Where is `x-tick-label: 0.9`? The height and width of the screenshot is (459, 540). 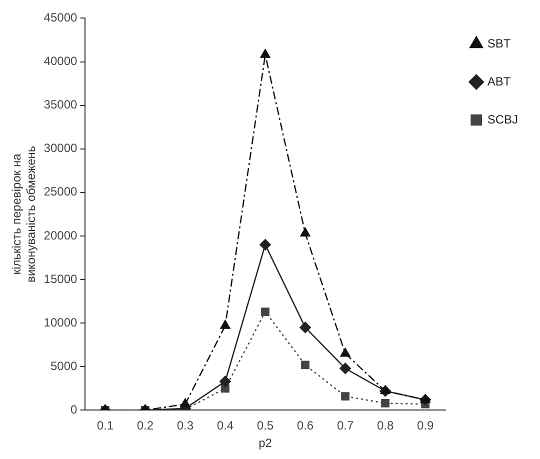 x-tick-label: 0.9 is located at coordinates (425, 425).